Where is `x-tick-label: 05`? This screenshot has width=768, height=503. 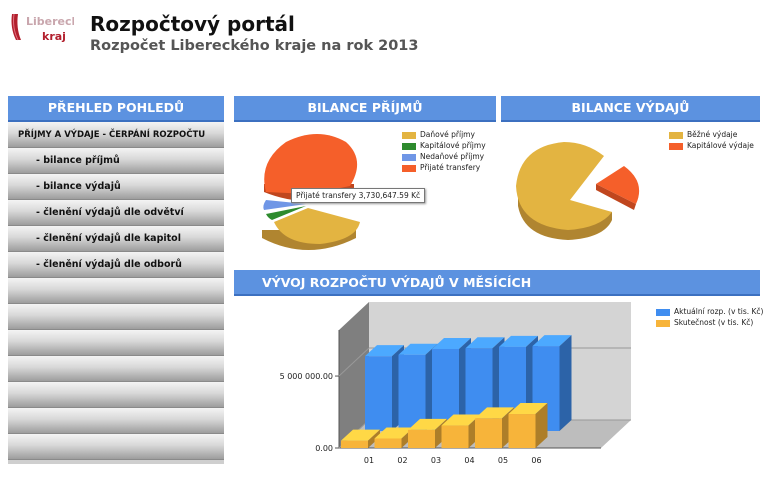
x-tick-label: 05 is located at coordinates (503, 460).